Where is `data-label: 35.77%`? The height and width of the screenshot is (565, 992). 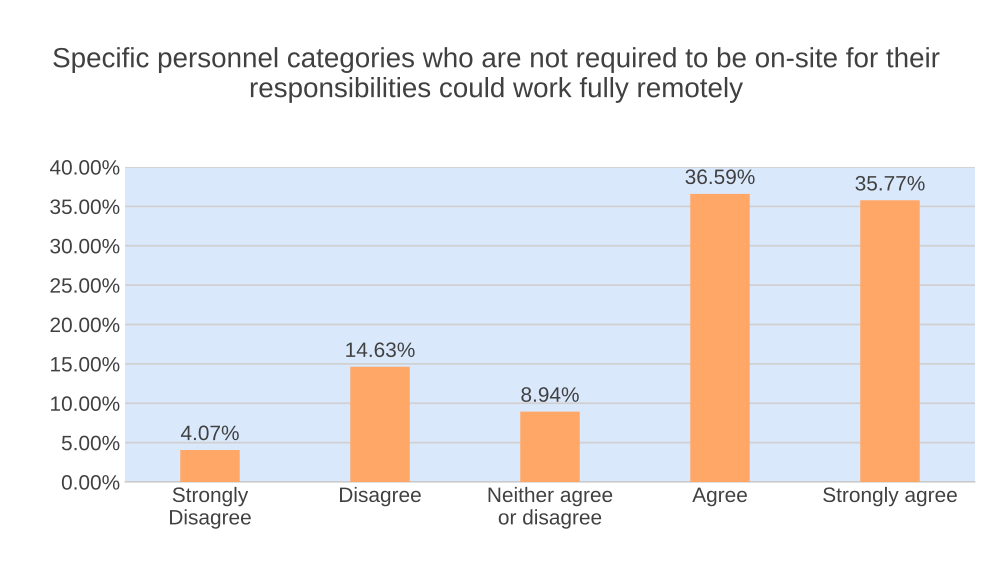 data-label: 35.77% is located at coordinates (890, 183).